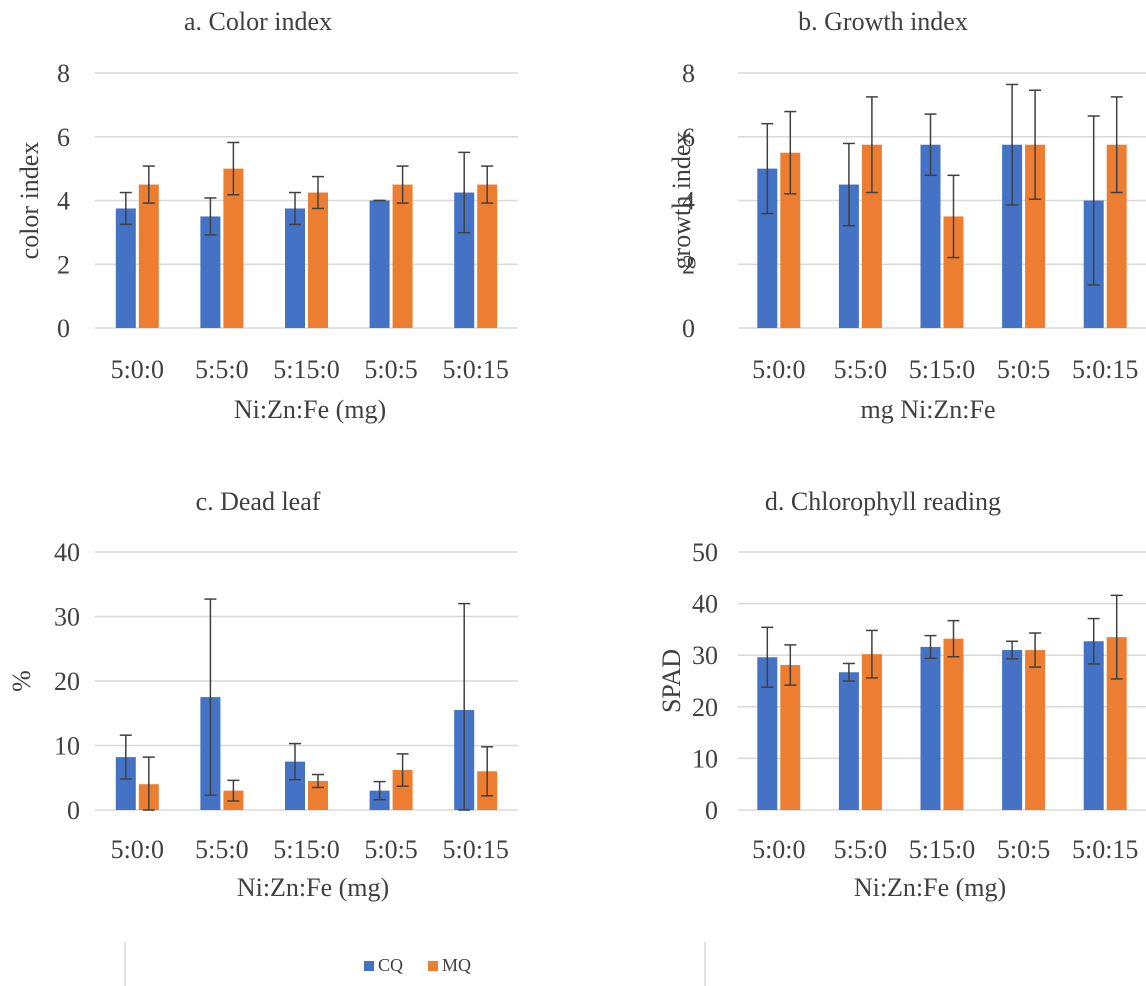 The width and height of the screenshot is (1146, 986). What do you see at coordinates (415, 964) in the screenshot?
I see `legend: CQ MQ` at bounding box center [415, 964].